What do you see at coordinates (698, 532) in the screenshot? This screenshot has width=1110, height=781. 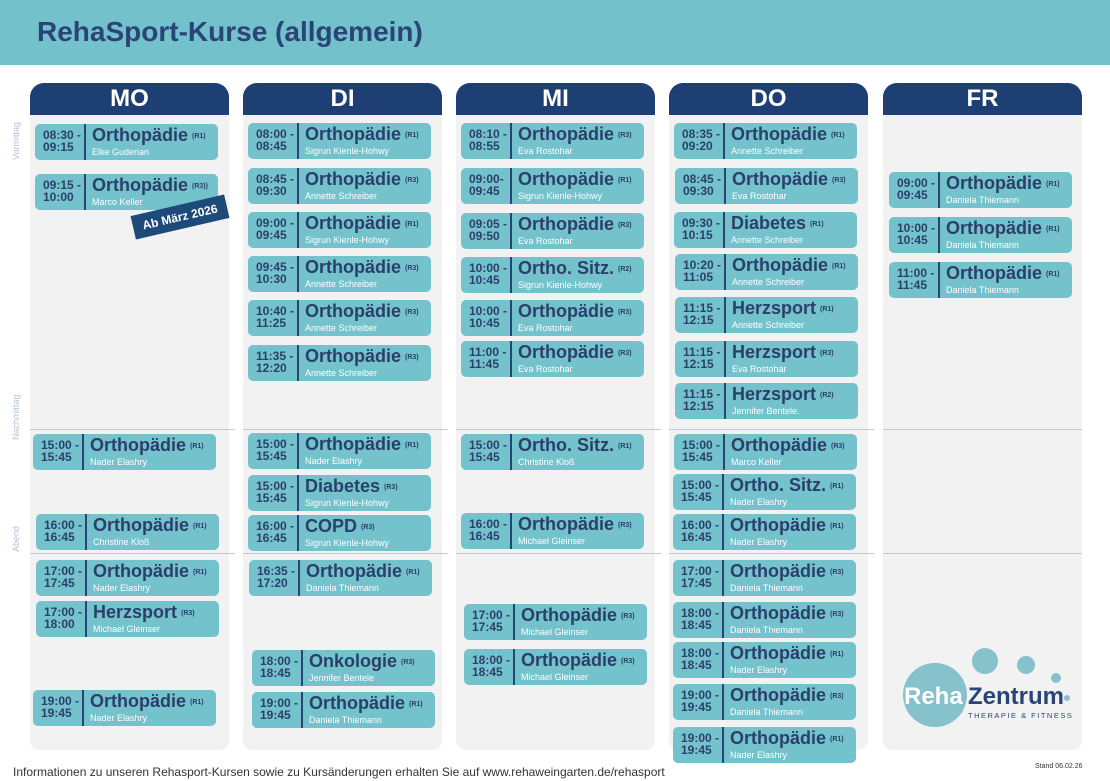 I see `course-time: 16:00 -16:45` at bounding box center [698, 532].